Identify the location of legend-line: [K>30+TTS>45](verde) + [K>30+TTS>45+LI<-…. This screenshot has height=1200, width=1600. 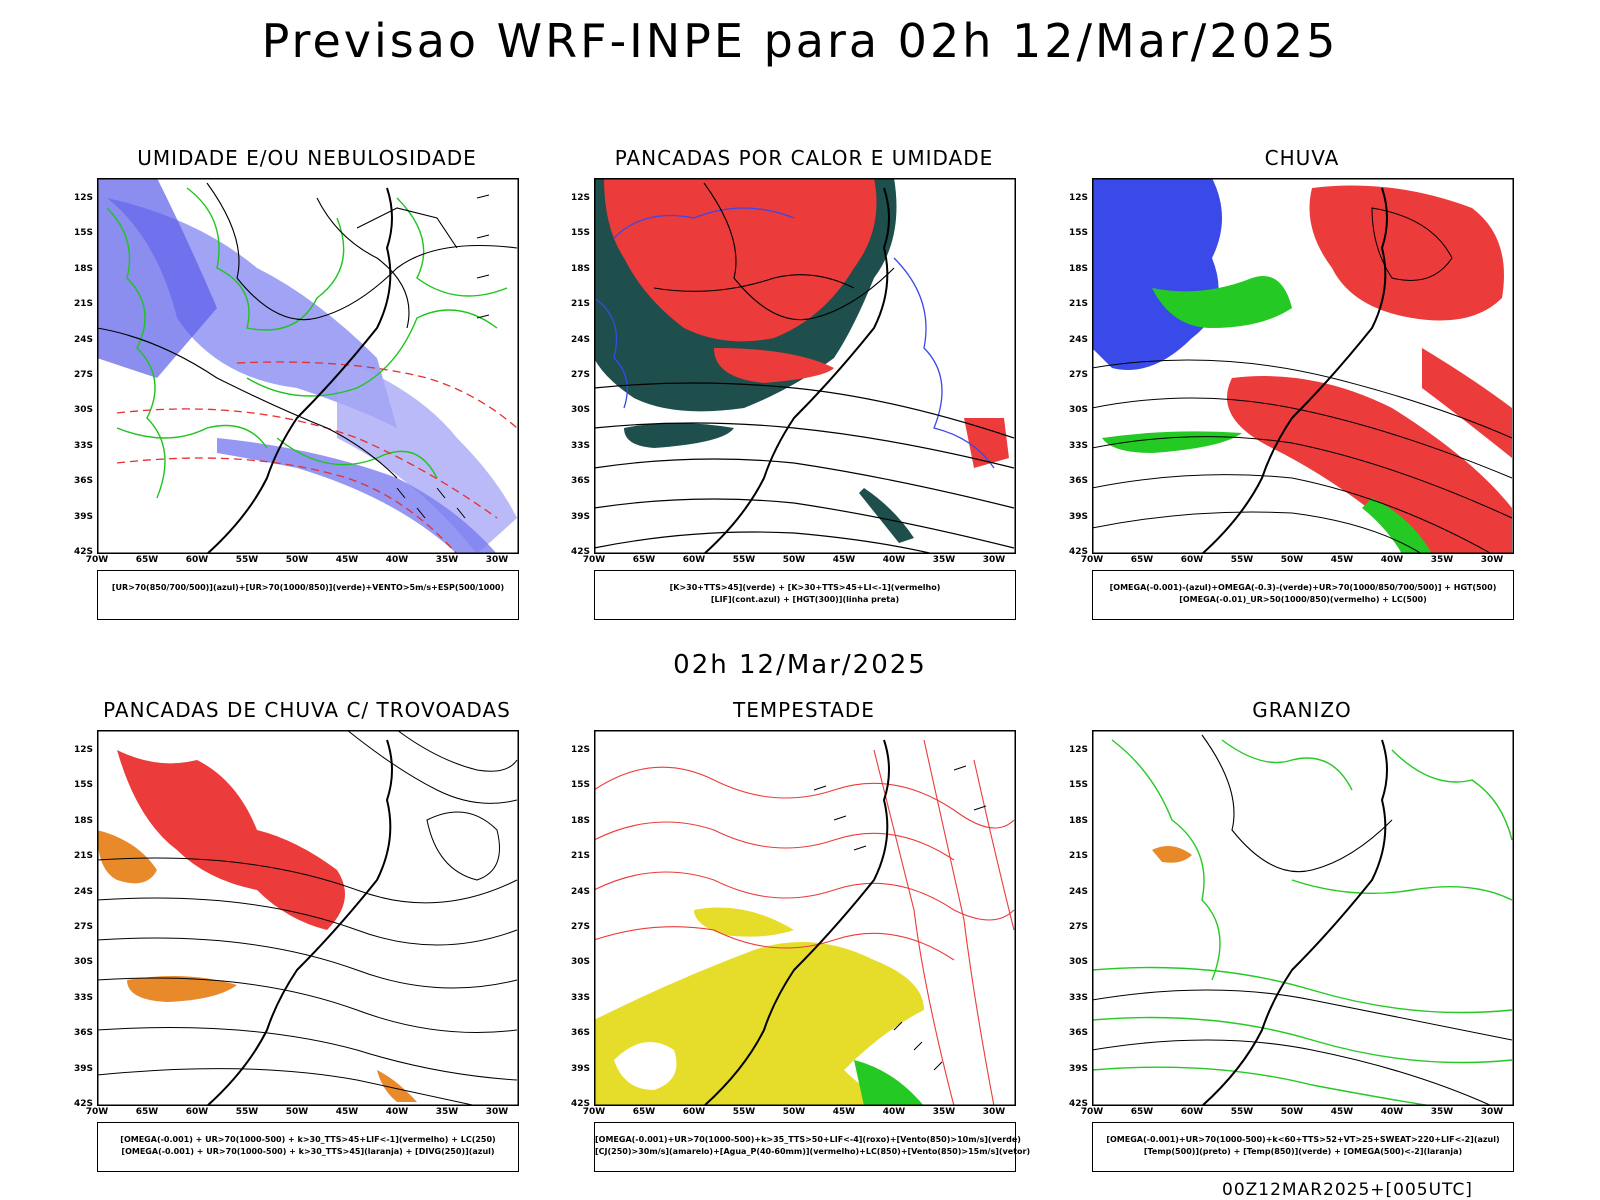
(805, 587).